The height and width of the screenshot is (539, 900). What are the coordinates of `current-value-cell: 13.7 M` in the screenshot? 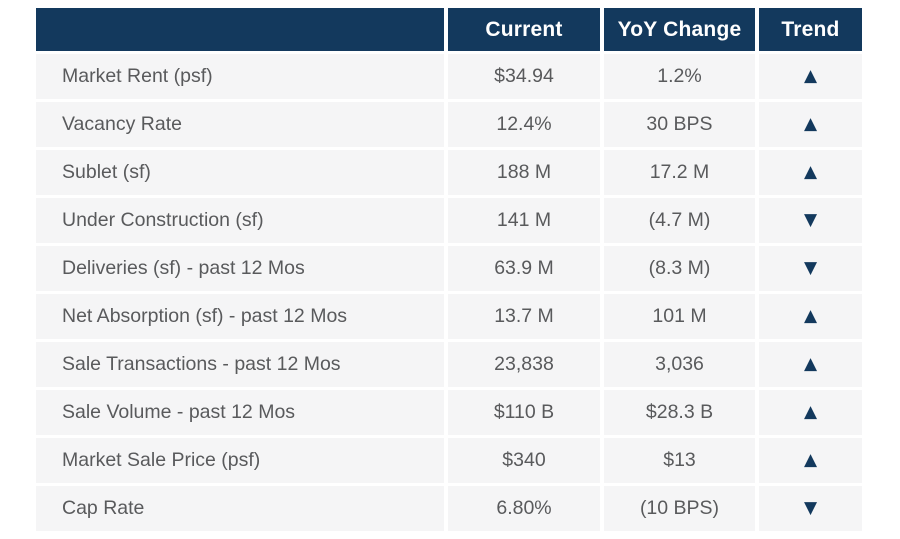 It's located at (524, 316).